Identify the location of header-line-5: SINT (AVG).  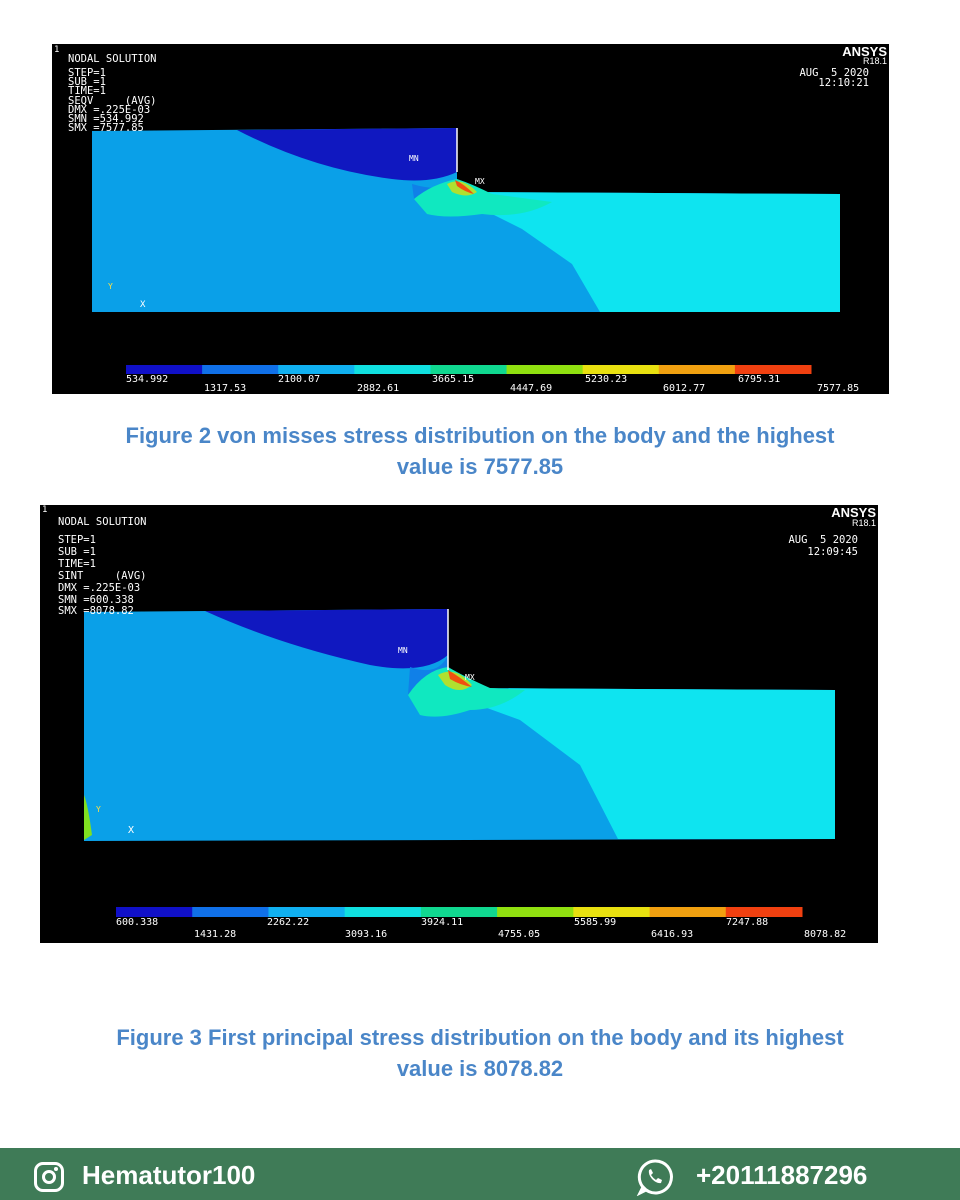
(102, 576).